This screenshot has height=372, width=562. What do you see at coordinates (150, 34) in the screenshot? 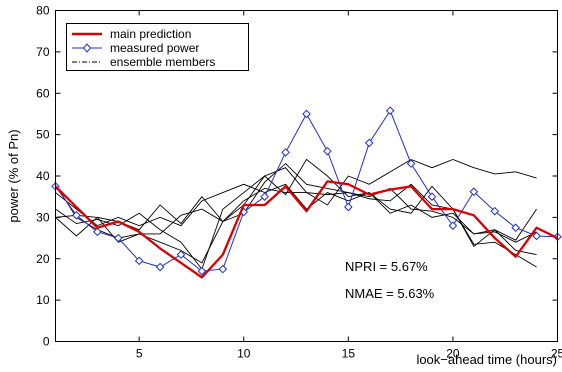
I see `legend-label-main: main prediction` at bounding box center [150, 34].